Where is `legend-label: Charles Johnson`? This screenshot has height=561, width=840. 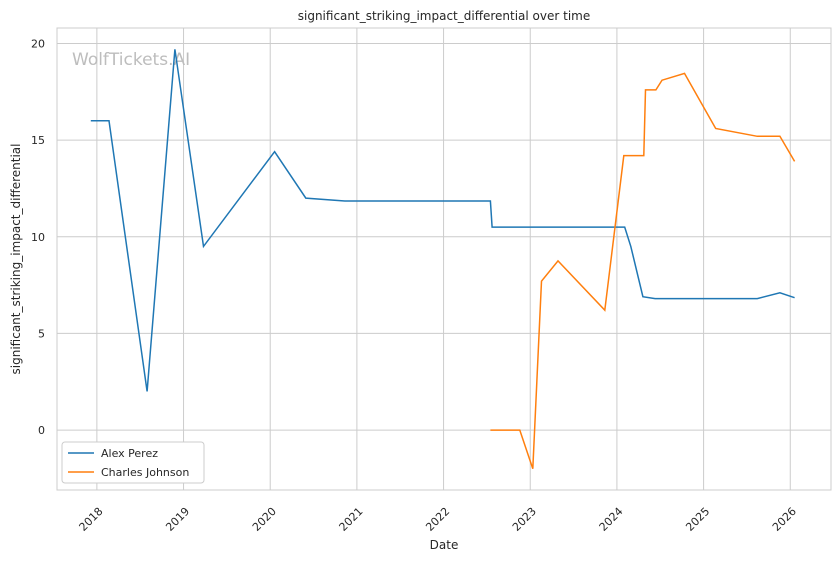 legend-label: Charles Johnson is located at coordinates (145, 472).